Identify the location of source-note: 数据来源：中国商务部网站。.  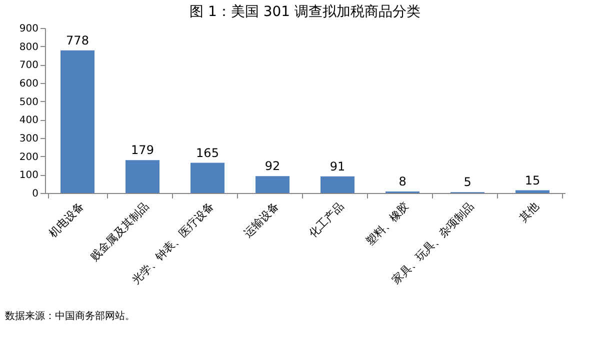
(70, 316).